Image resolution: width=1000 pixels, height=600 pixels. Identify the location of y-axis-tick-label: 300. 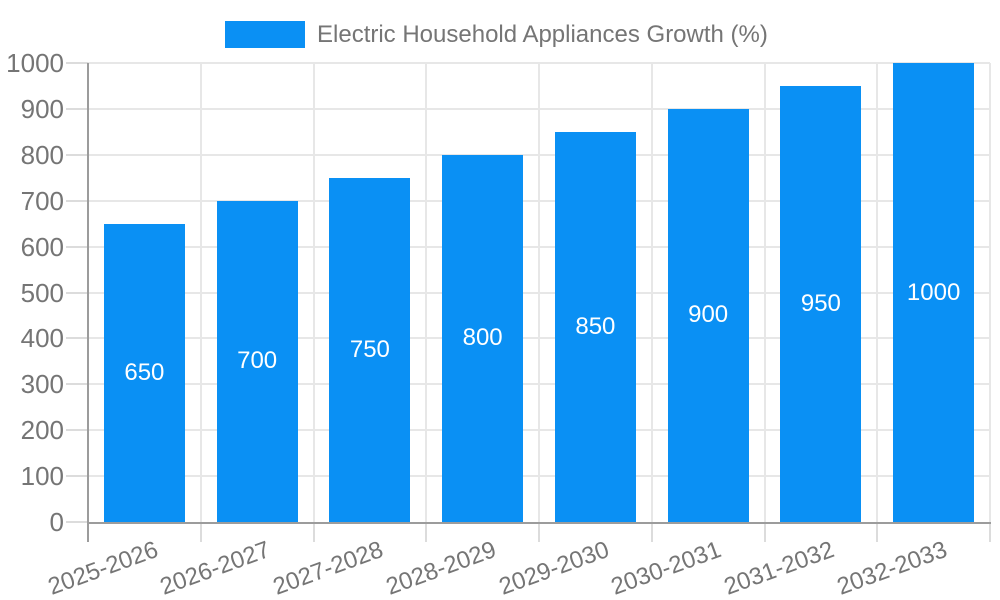
(42, 384).